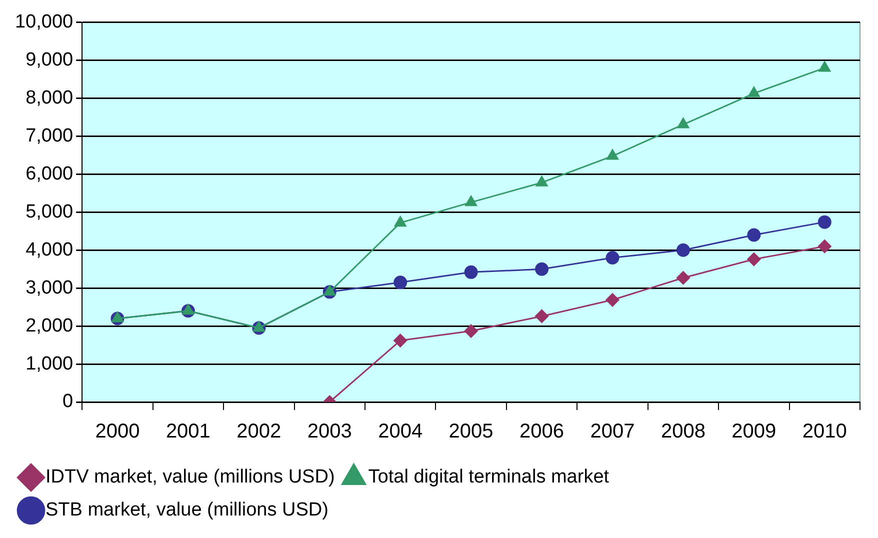 The image size is (878, 538). I want to click on x-tick-label: 2010, so click(824, 431).